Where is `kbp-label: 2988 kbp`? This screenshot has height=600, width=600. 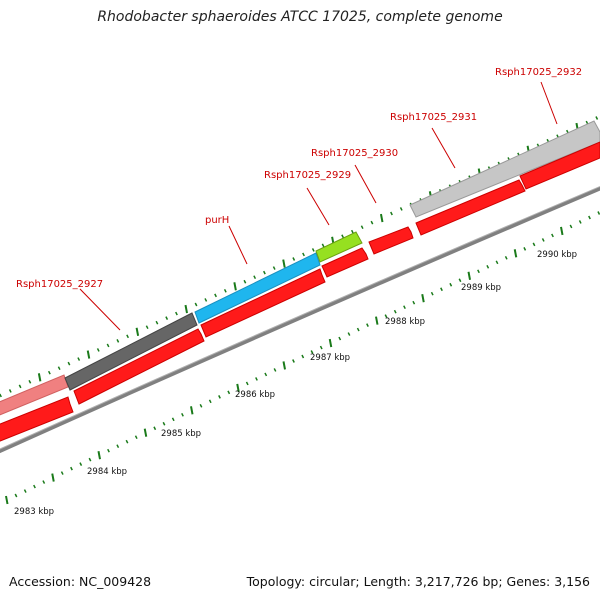 kbp-label: 2988 kbp is located at coordinates (405, 322).